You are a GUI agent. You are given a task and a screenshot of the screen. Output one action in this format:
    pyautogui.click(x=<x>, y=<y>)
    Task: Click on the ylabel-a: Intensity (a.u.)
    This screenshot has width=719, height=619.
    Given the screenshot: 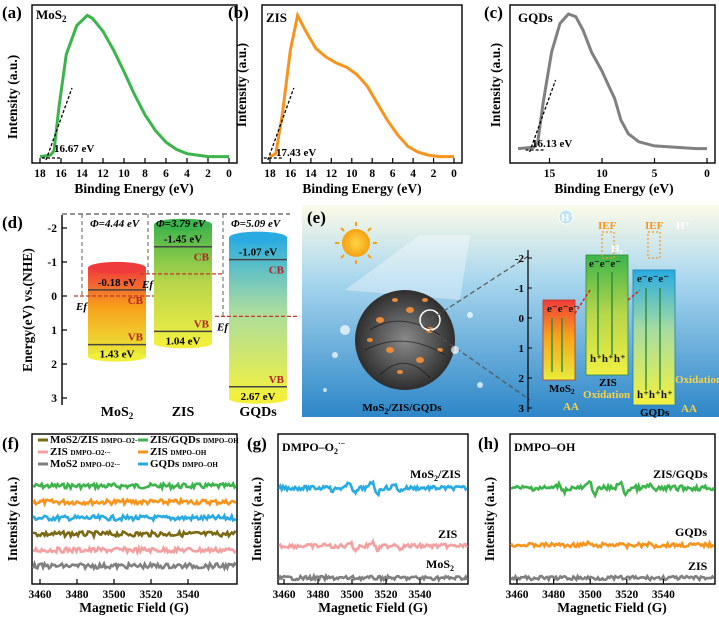 What is the action you would take?
    pyautogui.click(x=12, y=97)
    